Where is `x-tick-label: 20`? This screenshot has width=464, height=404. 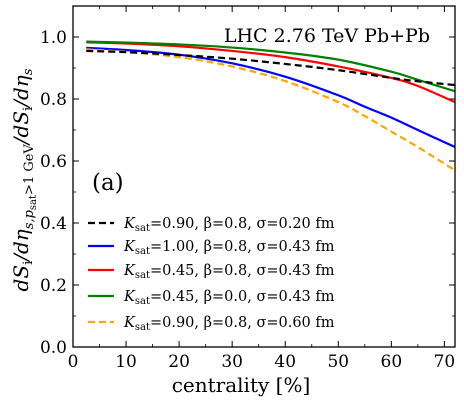 x-tick-label: 20 is located at coordinates (179, 362).